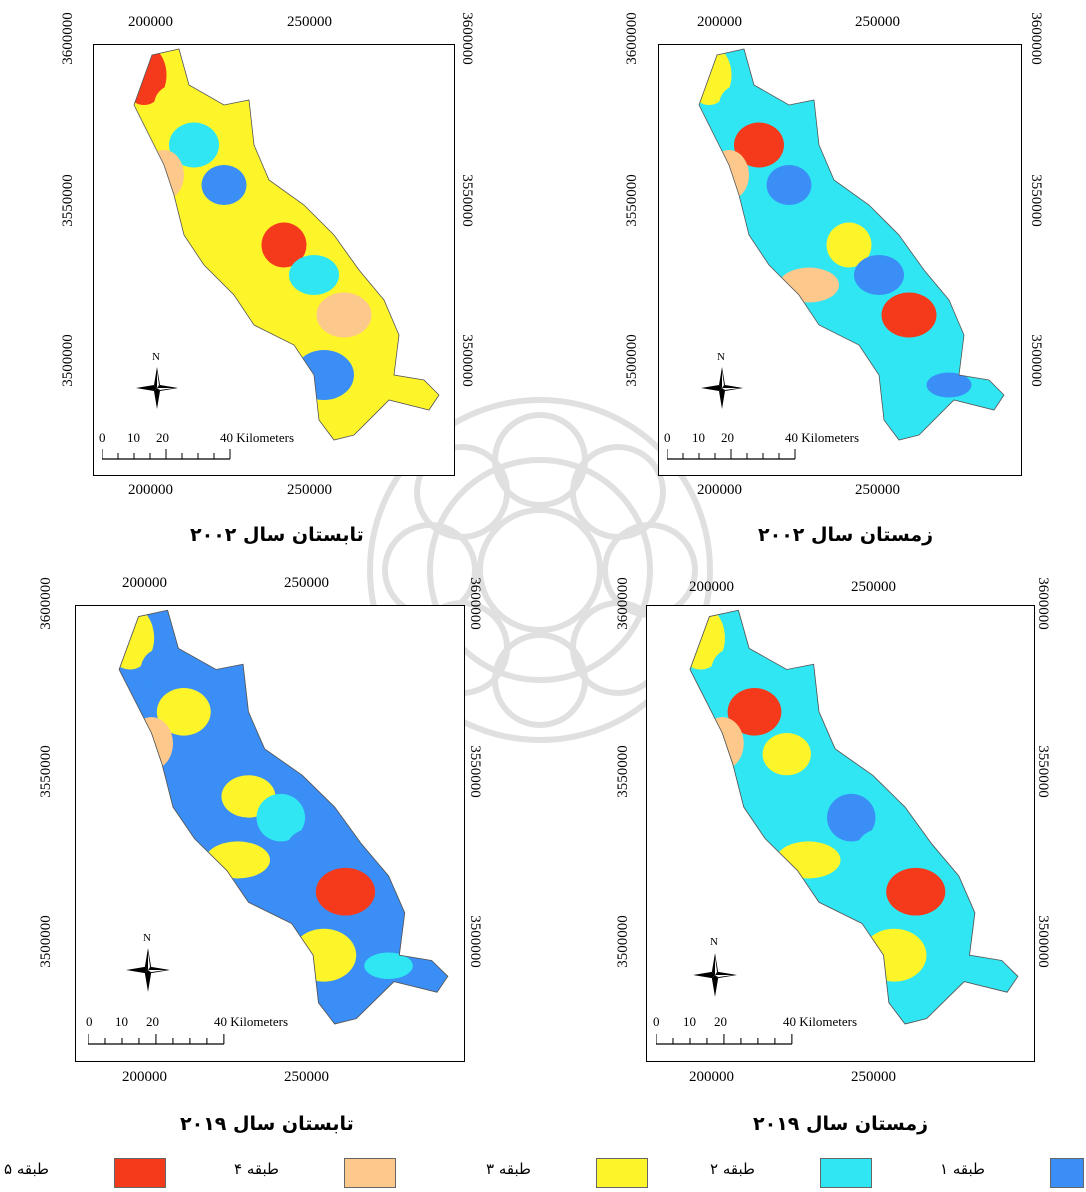  Describe the element at coordinates (277, 535) in the screenshot. I see `map-caption: تابستان سال ۲۰۰۲` at that location.